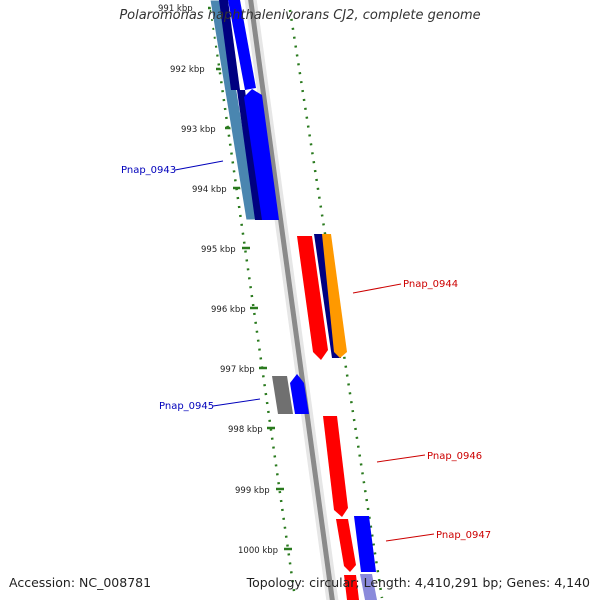 This screenshot has width=600, height=600. I want to click on tick-label-999: 999 kbp, so click(252, 491).